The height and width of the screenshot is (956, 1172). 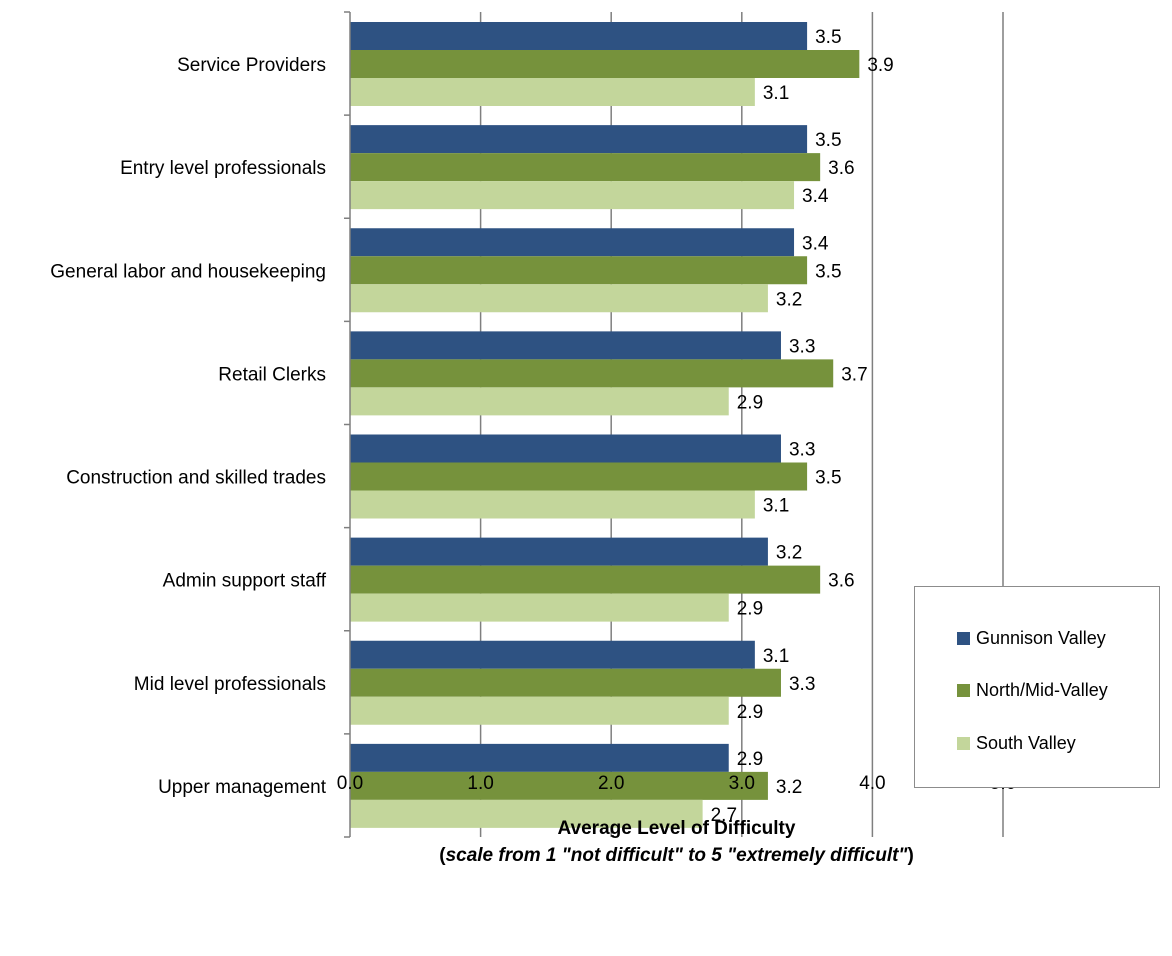 I want to click on value-label-entry-level-professionals-south-valley: 3.4, so click(x=815, y=196).